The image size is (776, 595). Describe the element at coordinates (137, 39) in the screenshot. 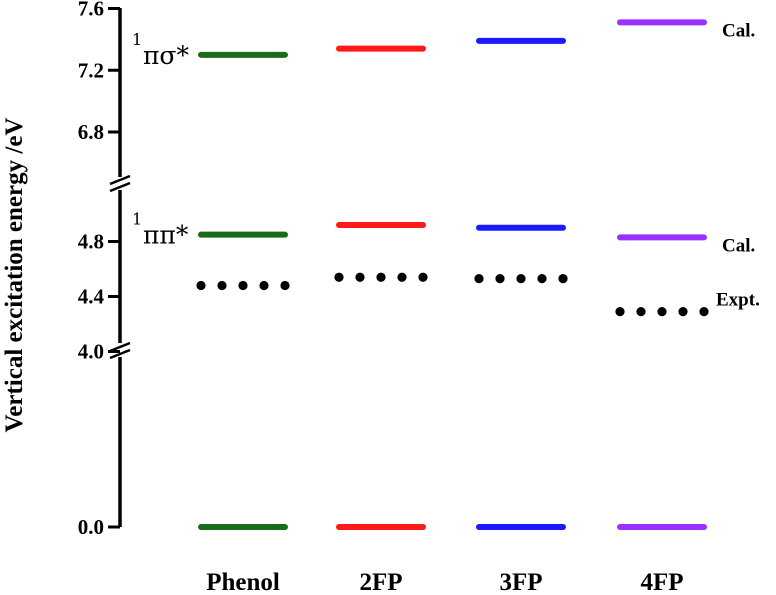

I see `pisigma-state-superscript: 1` at that location.